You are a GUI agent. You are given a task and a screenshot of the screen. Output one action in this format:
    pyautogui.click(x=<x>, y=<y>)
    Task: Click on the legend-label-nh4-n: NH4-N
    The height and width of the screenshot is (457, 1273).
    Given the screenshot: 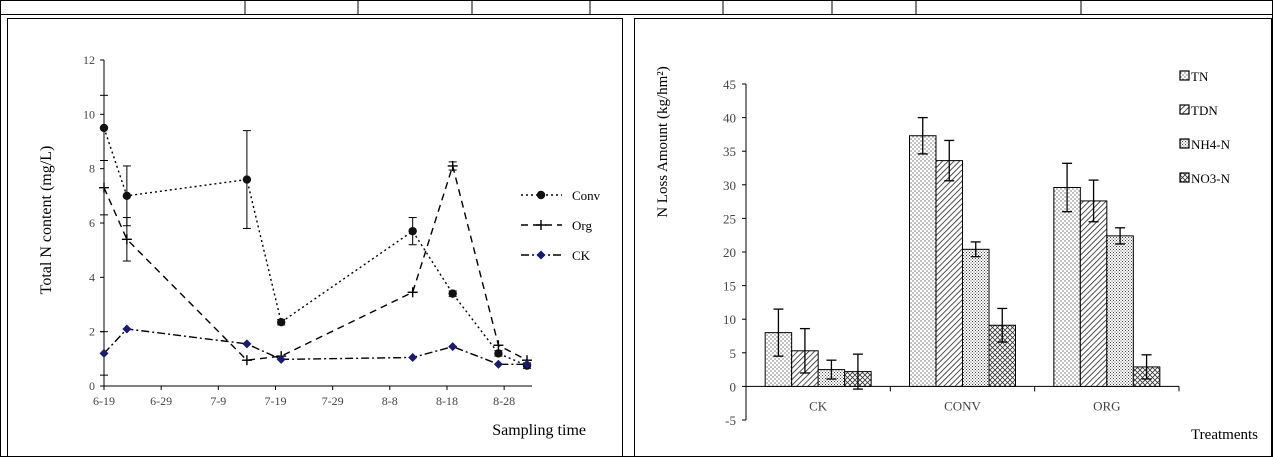 What is the action you would take?
    pyautogui.click(x=1211, y=144)
    